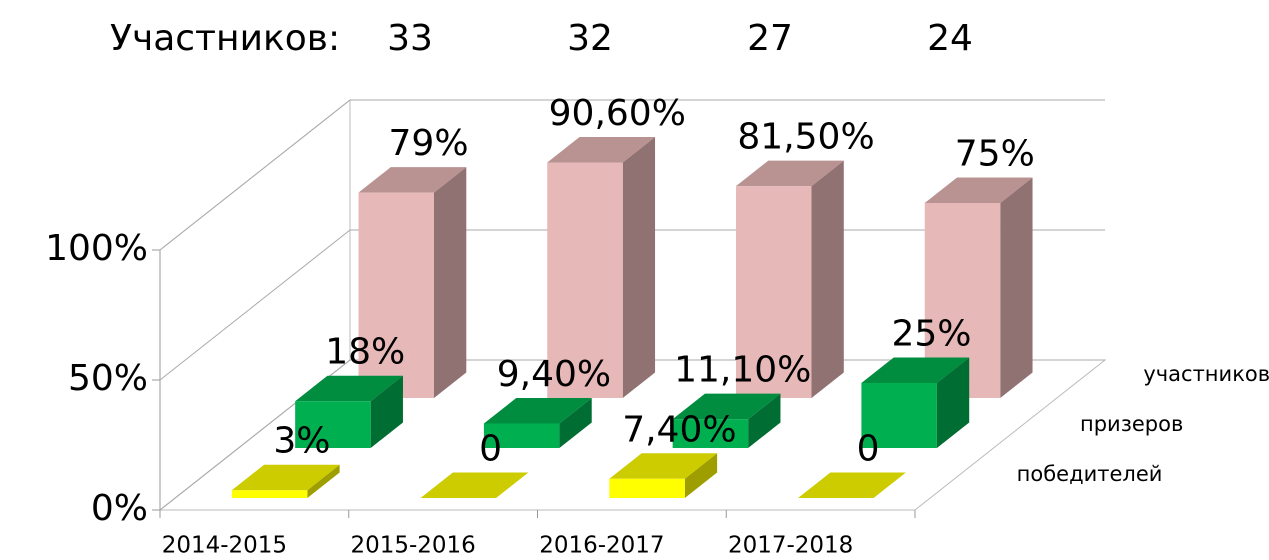  What do you see at coordinates (590, 38) in the screenshot?
I see `header-value: 32` at bounding box center [590, 38].